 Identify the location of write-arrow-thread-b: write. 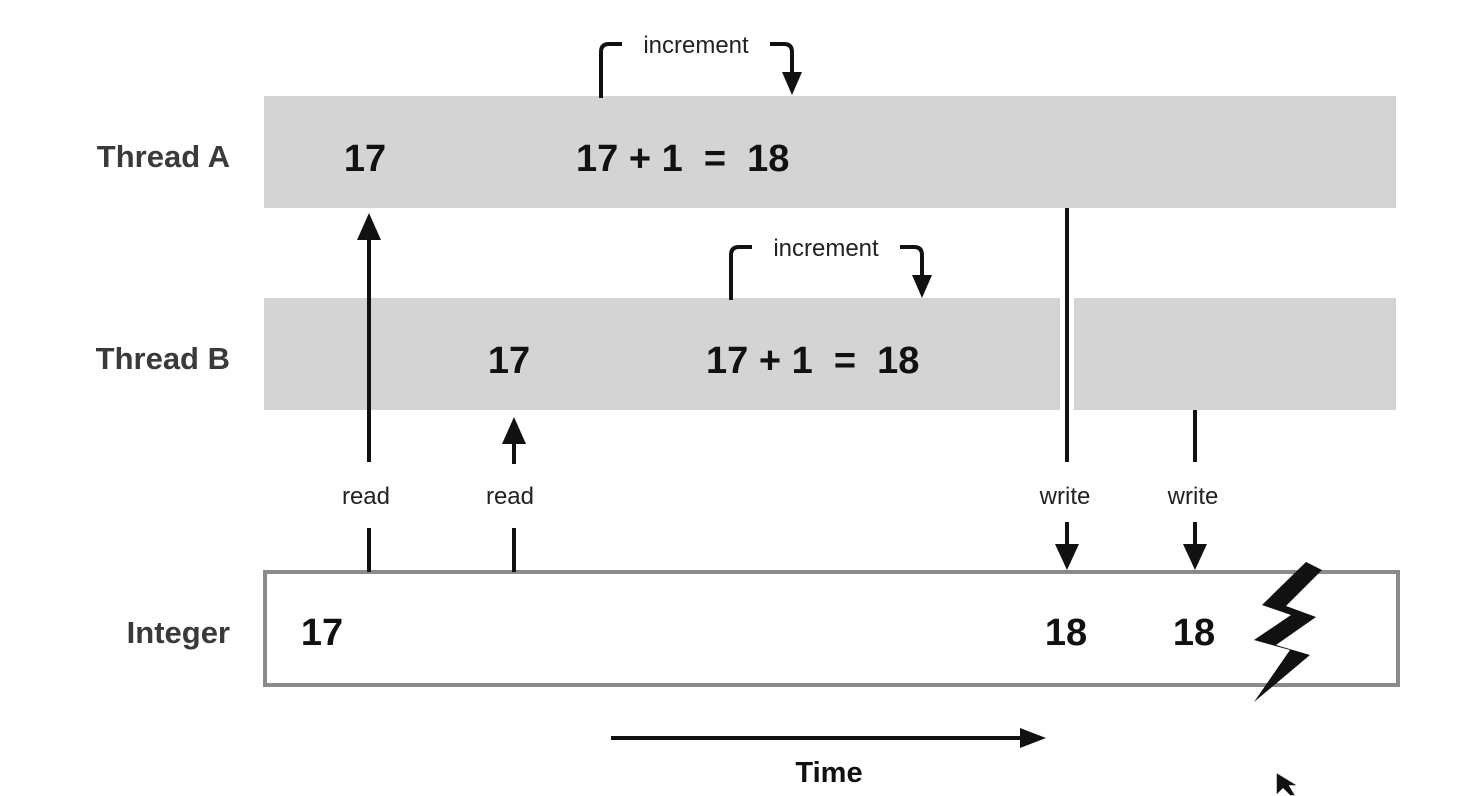
(1193, 490).